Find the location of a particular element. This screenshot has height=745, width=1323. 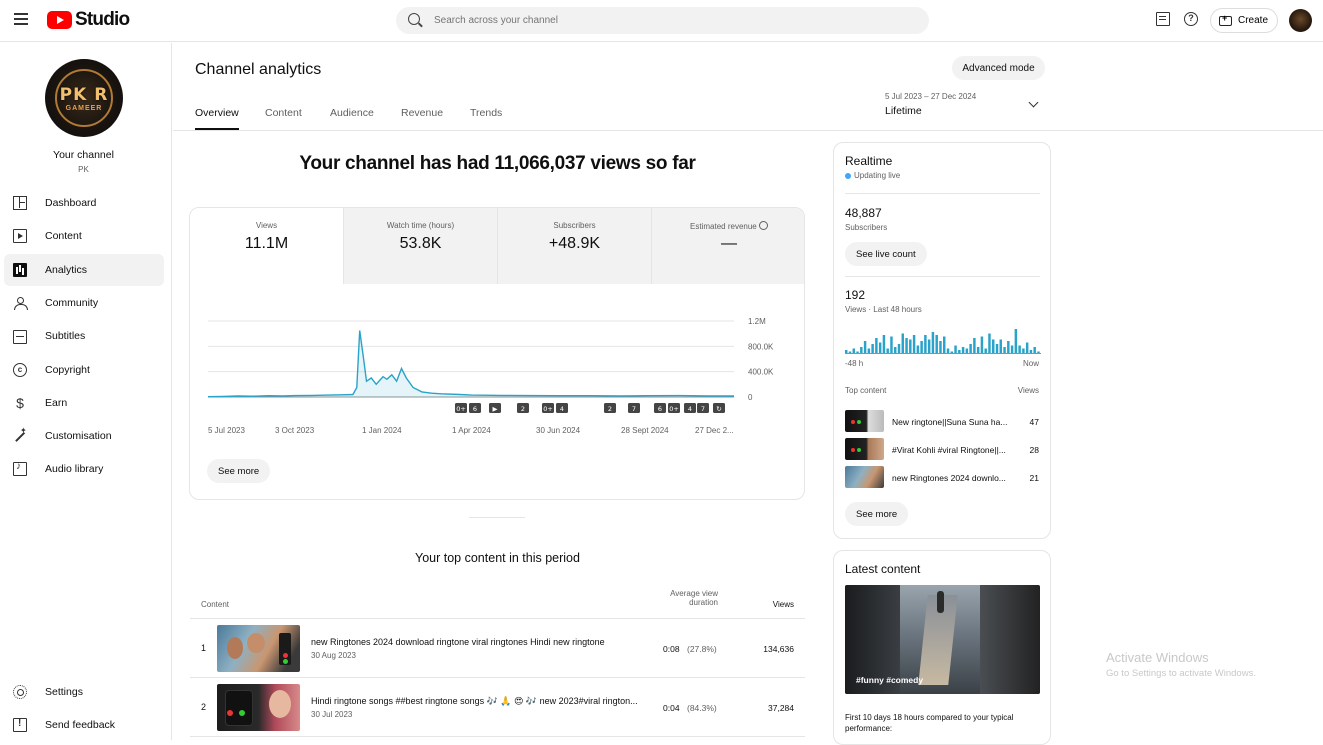

sidebar-item-send-feedback: Send feedback is located at coordinates (84, 725).